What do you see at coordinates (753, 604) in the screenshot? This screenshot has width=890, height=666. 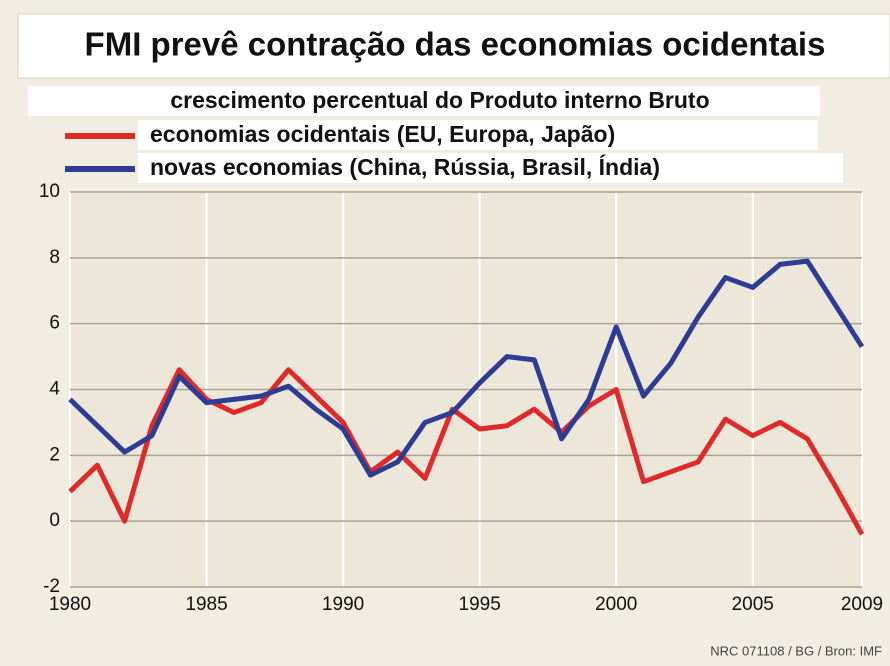 I see `x-tick-label: 2005` at bounding box center [753, 604].